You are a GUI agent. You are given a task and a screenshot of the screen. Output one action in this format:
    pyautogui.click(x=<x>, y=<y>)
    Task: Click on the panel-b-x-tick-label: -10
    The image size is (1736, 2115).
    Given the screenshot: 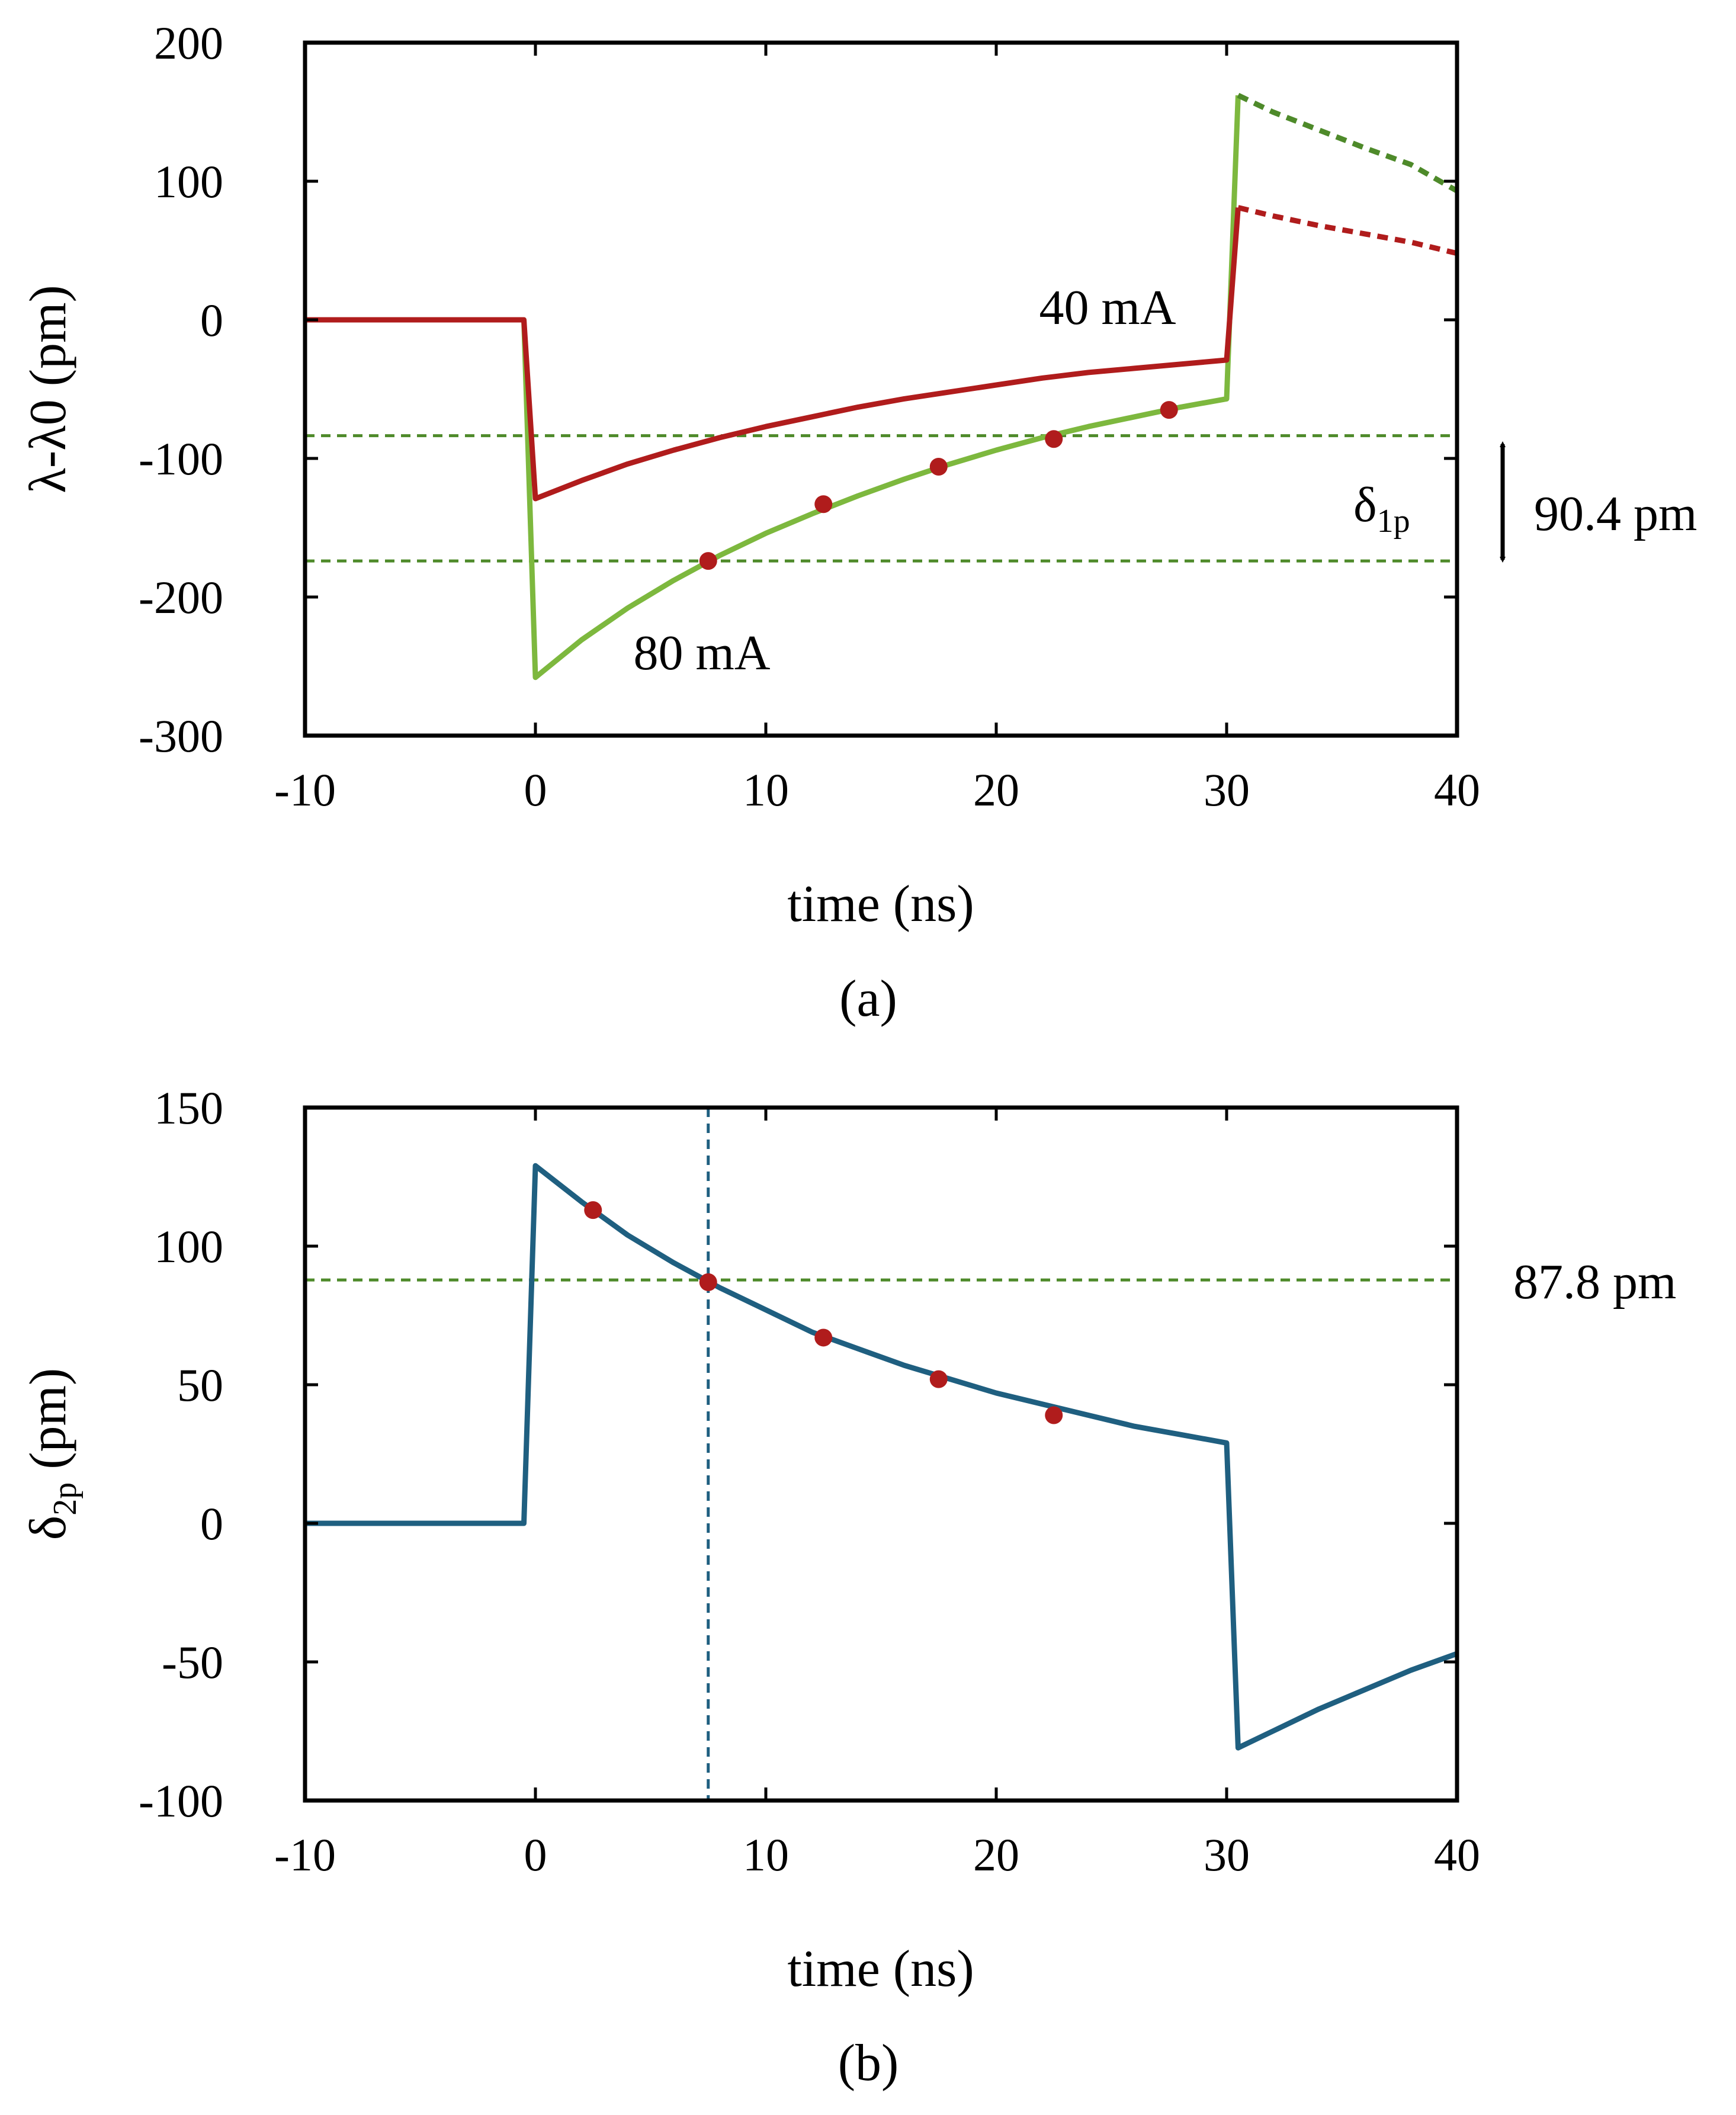 What is the action you would take?
    pyautogui.click(x=305, y=1855)
    